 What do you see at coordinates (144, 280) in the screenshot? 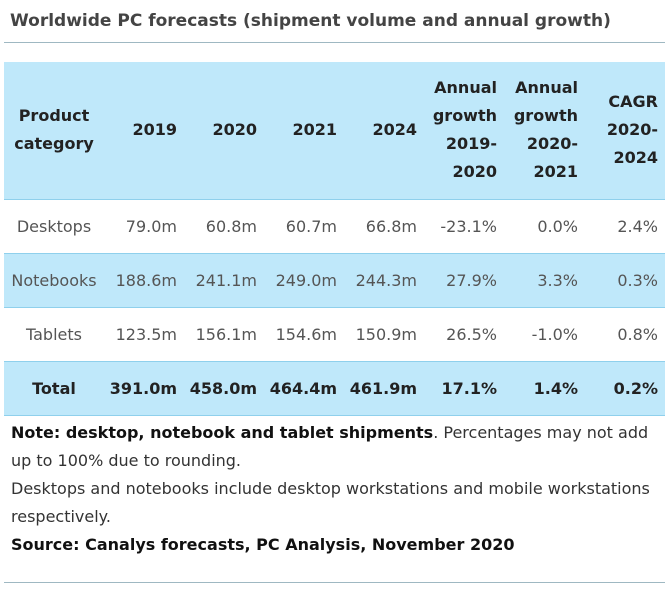
I see `table-cell: 188.6m` at bounding box center [144, 280].